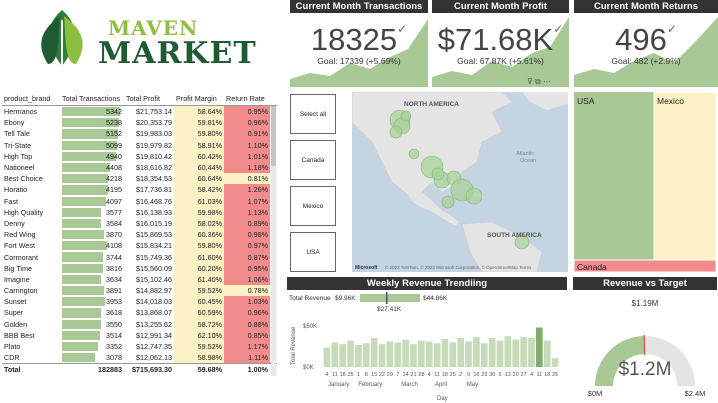 This screenshot has height=403, width=718. I want to click on cell-profit: $15,560.09, so click(154, 268).